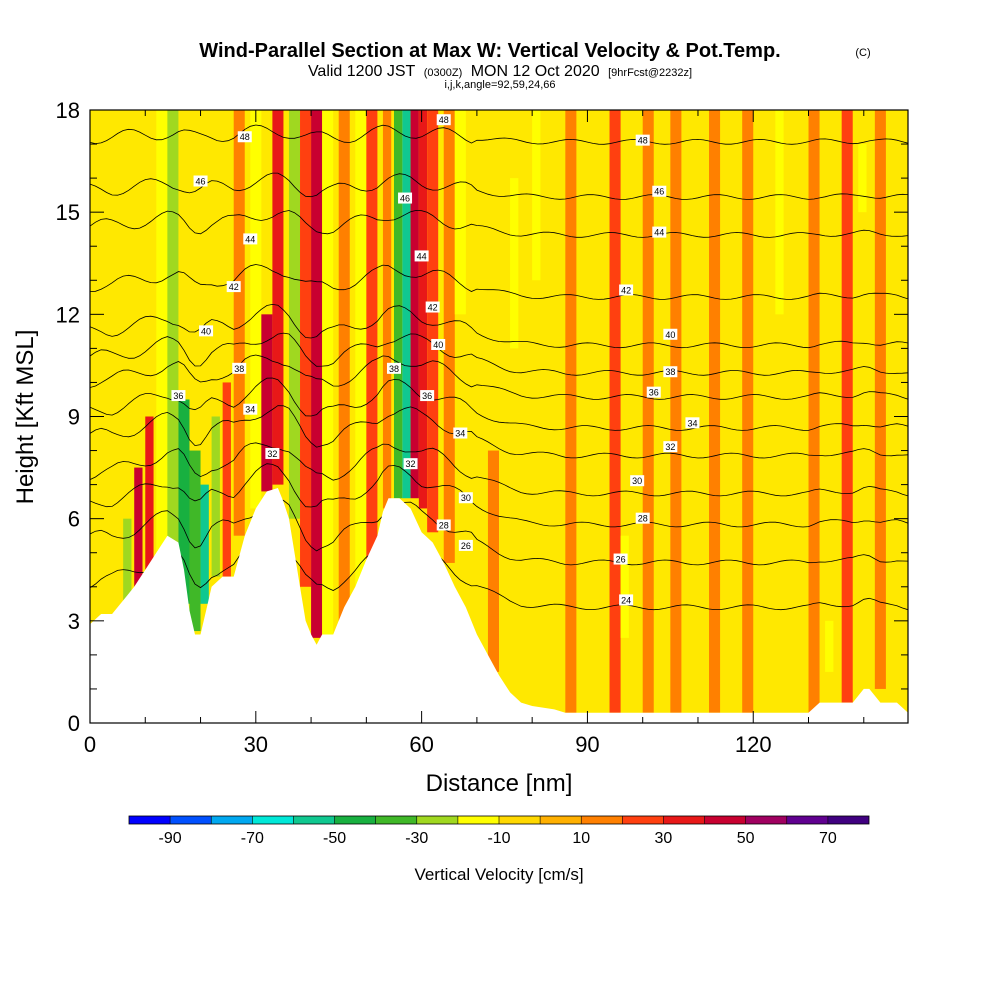 The height and width of the screenshot is (1000, 1000). What do you see at coordinates (252, 838) in the screenshot?
I see `colorbar-tick-label: -70` at bounding box center [252, 838].